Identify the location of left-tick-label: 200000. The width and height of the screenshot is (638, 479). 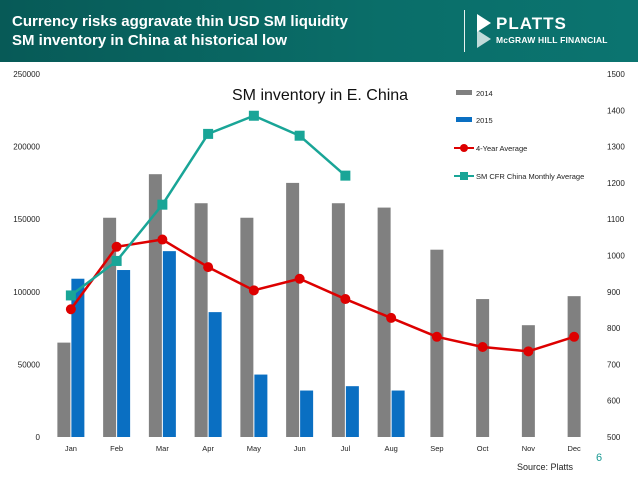
(26, 147).